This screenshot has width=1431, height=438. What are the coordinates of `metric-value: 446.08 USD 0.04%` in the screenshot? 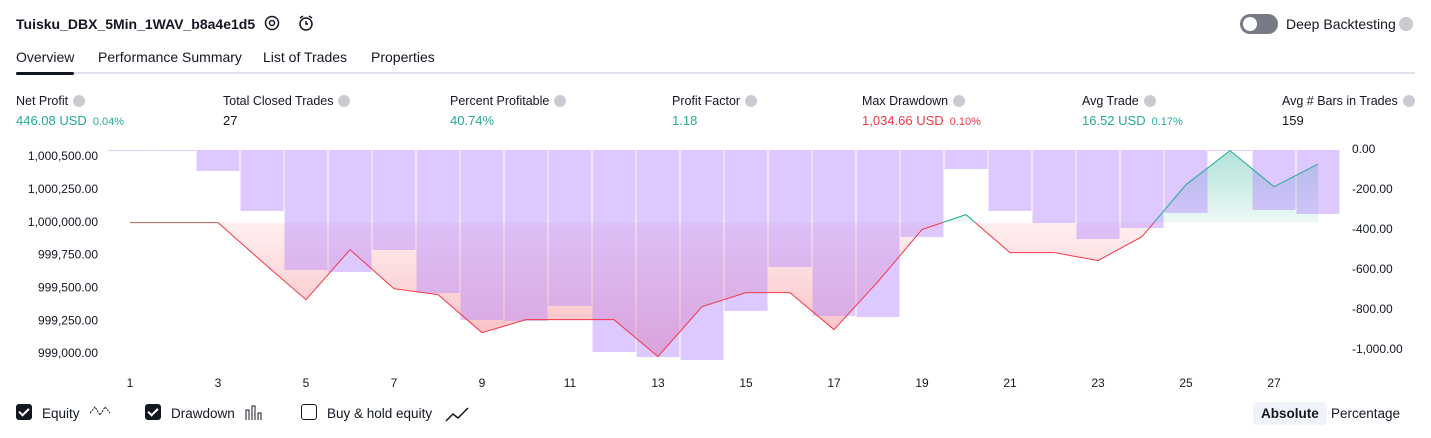 It's located at (70, 120).